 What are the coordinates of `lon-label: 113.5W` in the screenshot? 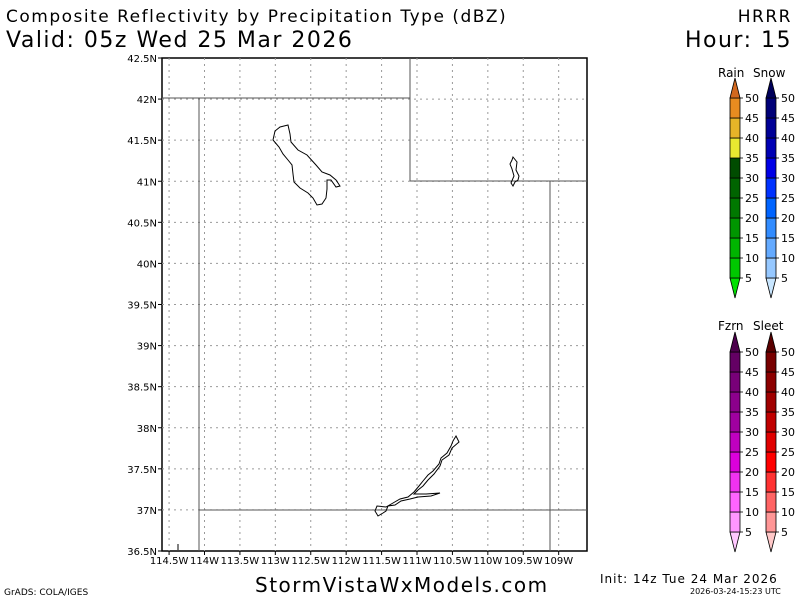 It's located at (240, 561).